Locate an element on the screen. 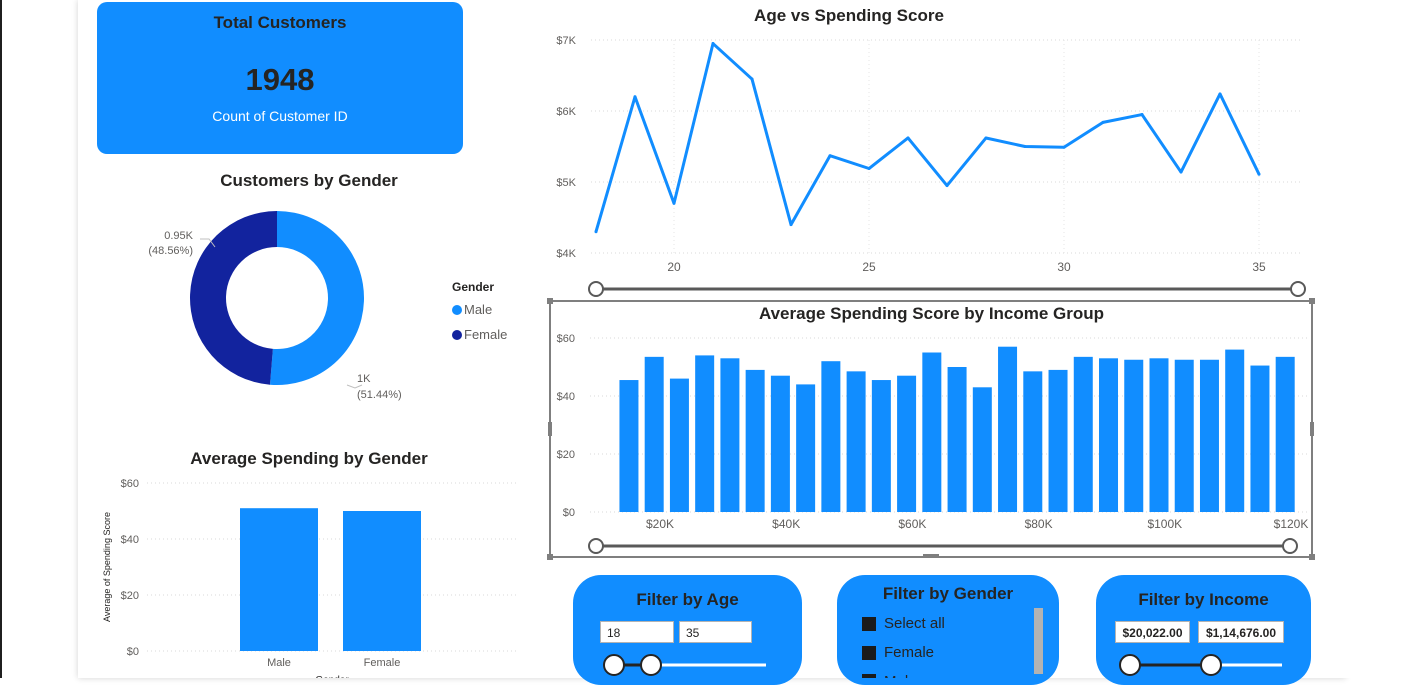 This screenshot has width=1420, height=685. x-tick-label: 25 is located at coordinates (869, 267).